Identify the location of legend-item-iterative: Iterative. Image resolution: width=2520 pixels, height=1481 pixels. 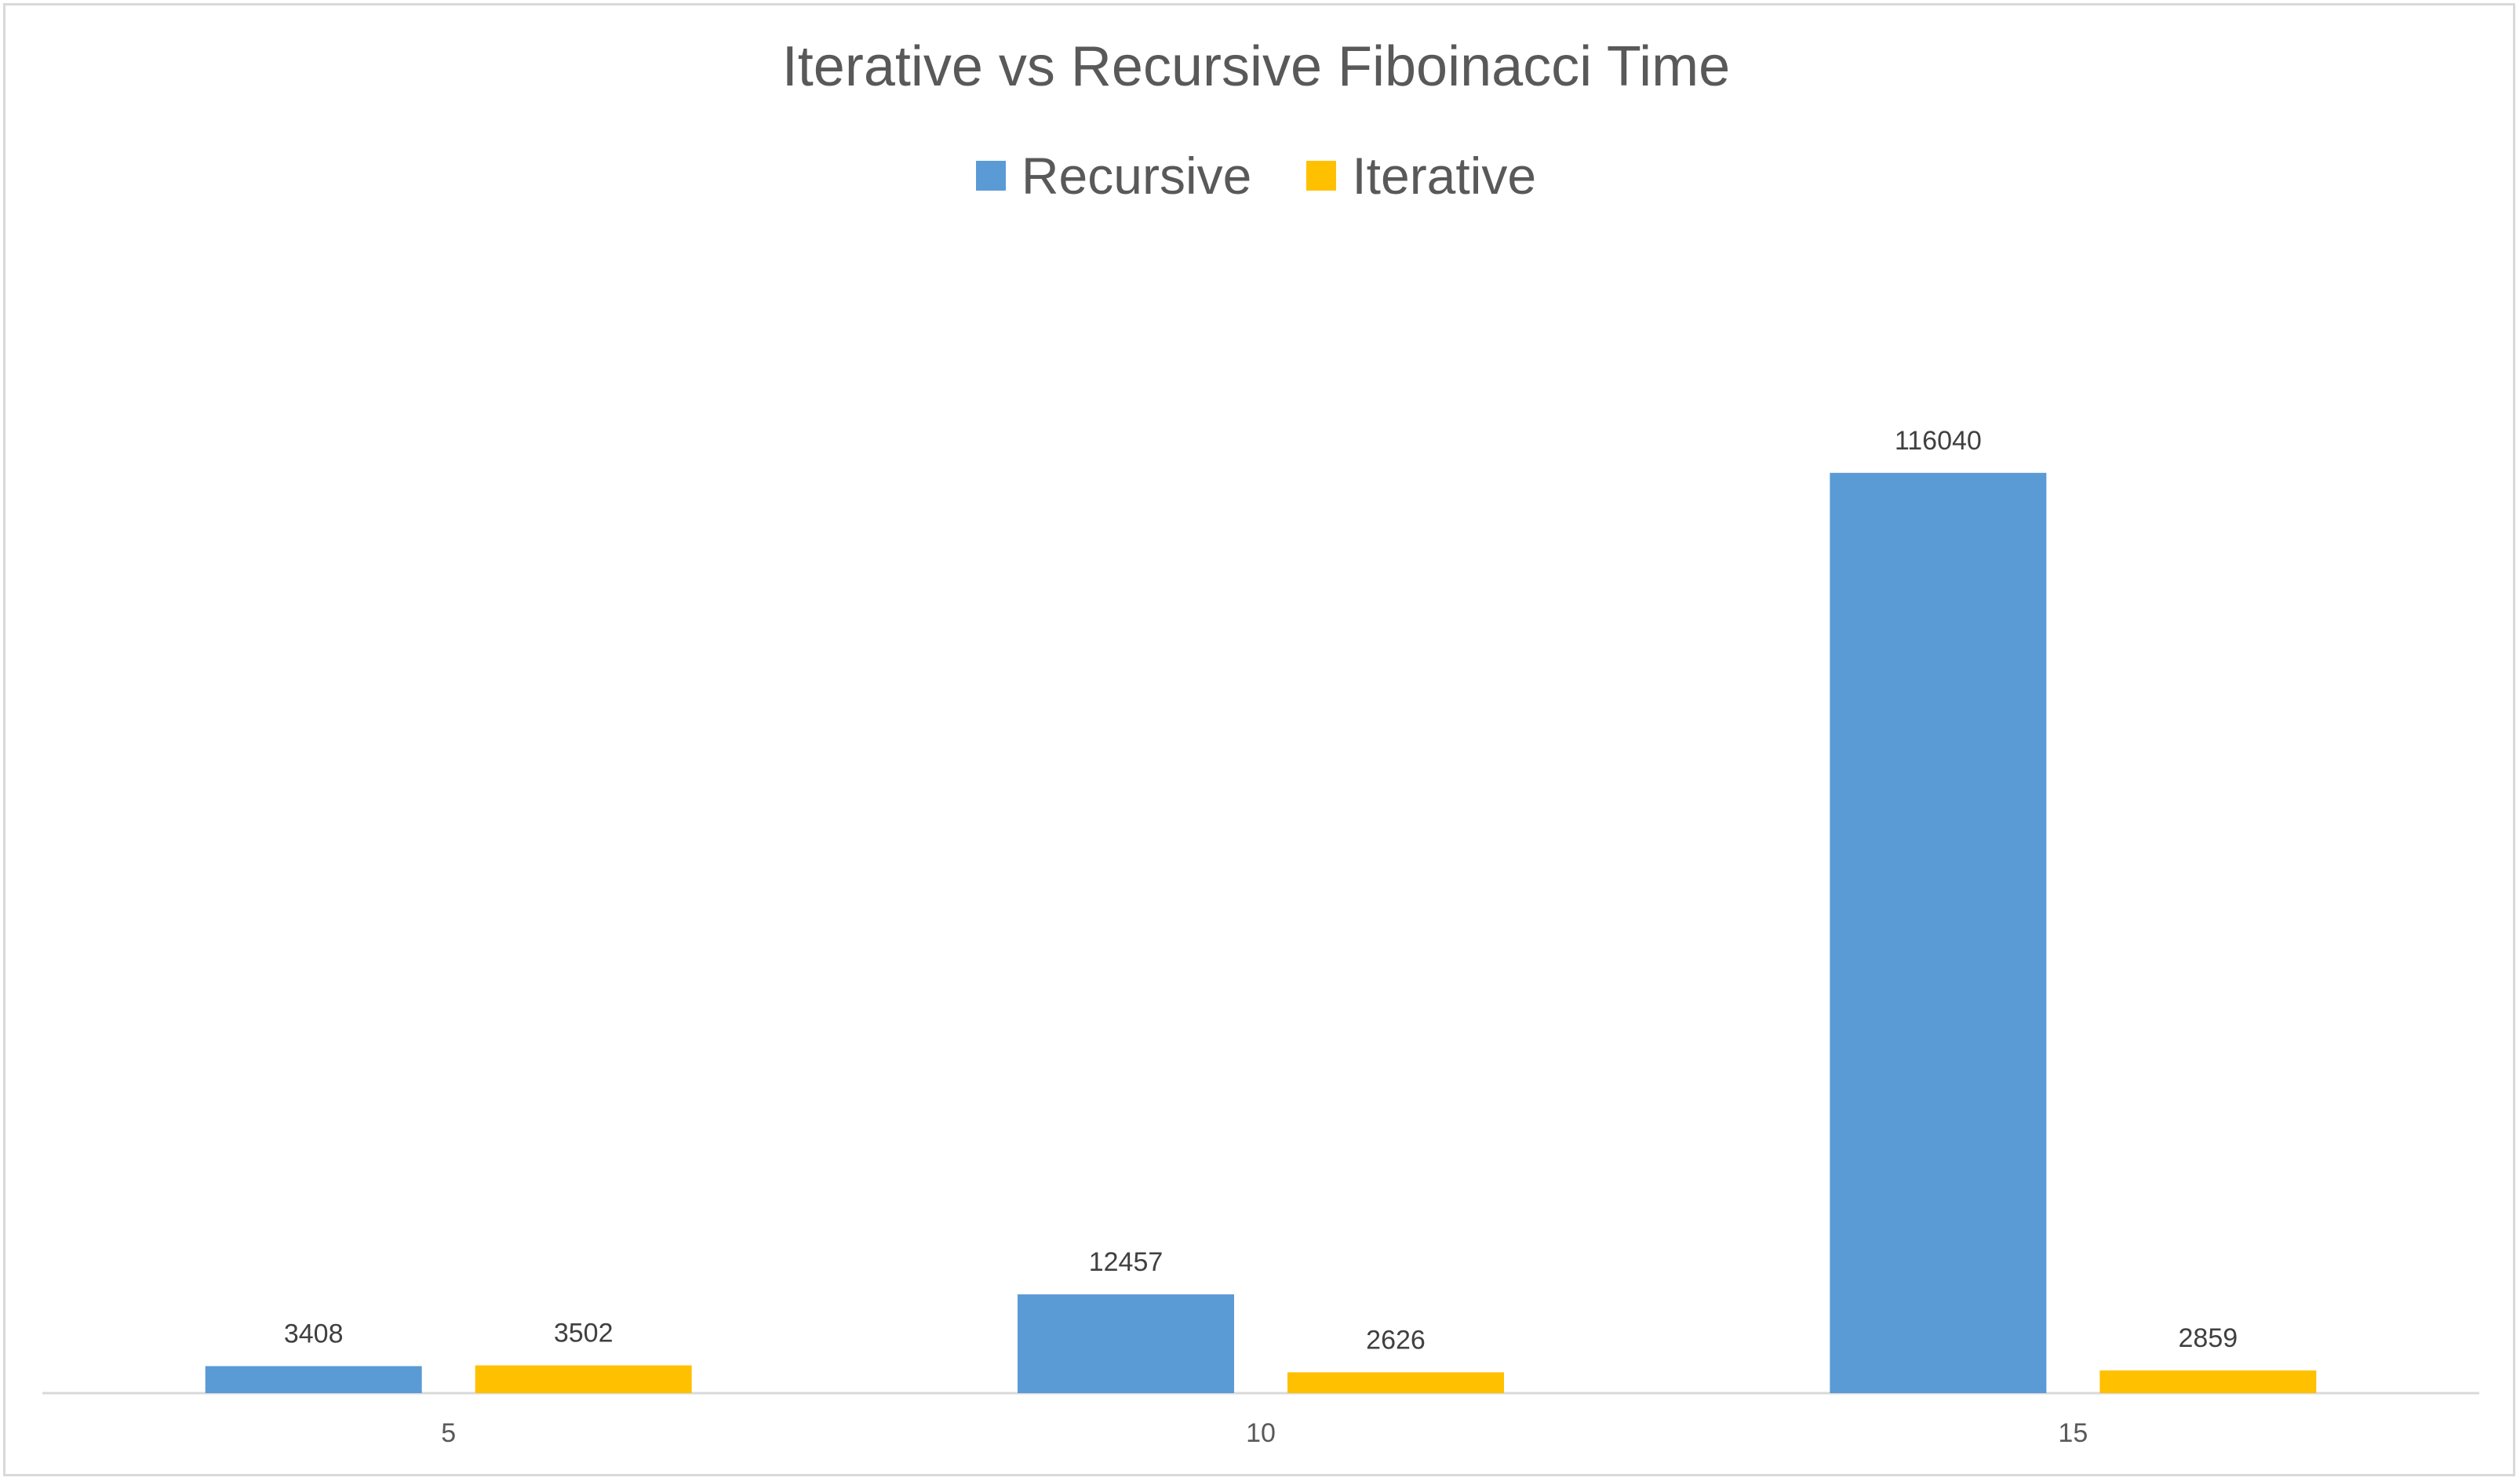
(1421, 176).